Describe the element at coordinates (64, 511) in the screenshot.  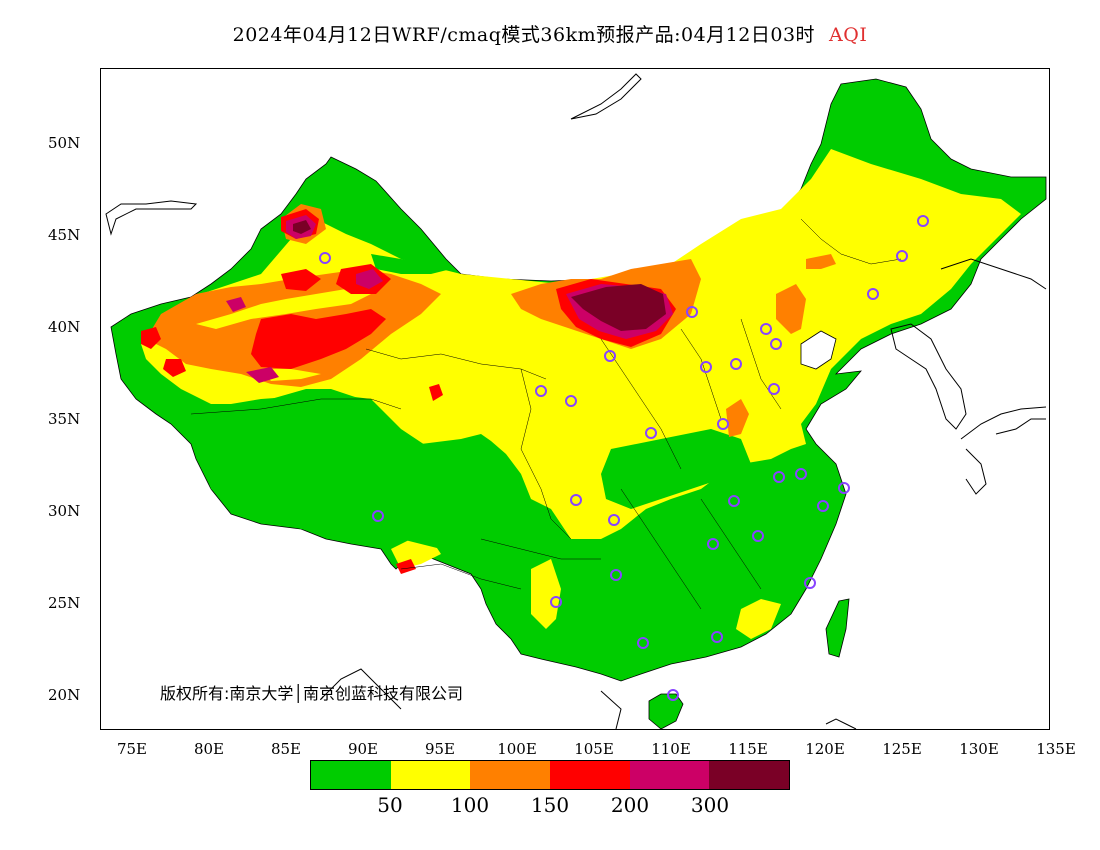
I see `y-tick-30n: 30N` at that location.